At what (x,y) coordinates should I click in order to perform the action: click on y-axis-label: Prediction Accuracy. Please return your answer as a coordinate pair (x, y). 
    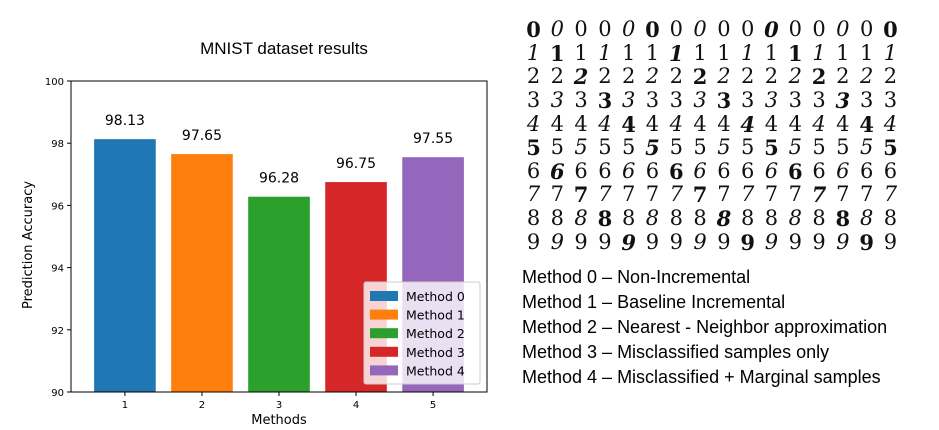
    Looking at the image, I should click on (28, 245).